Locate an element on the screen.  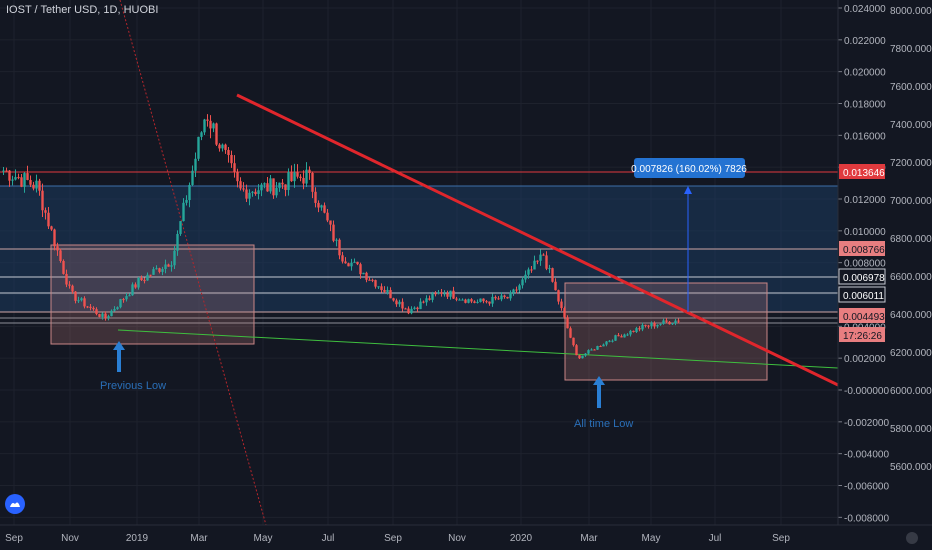
secondary-tick-label: 5800.0000 is located at coordinates (911, 429).